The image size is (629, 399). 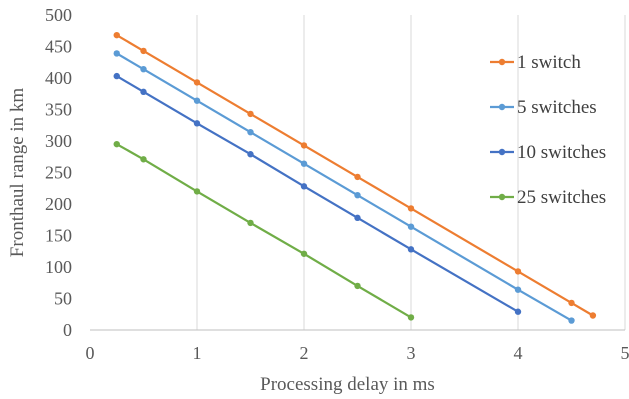 I want to click on legend-item: 10 switches, so click(x=548, y=152).